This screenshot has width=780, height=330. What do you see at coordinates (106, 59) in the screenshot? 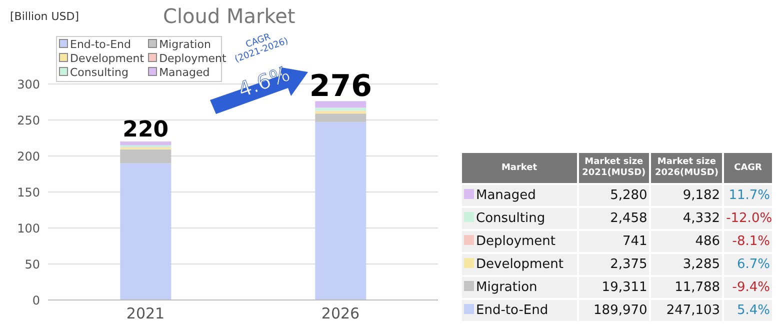
I see `legend-label: Development` at bounding box center [106, 59].